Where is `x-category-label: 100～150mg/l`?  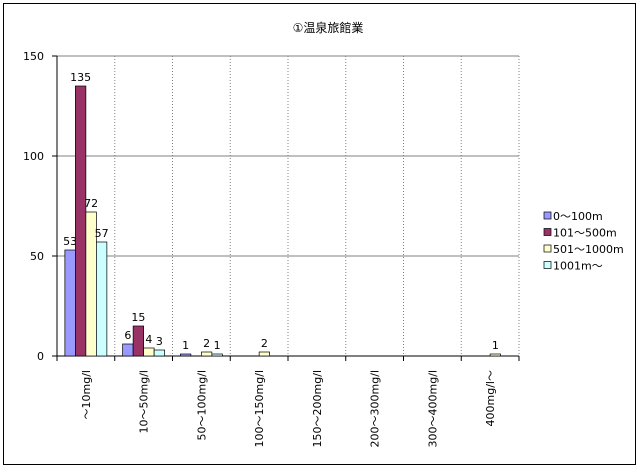
x-category-label: 100～150mg/l is located at coordinates (259, 408).